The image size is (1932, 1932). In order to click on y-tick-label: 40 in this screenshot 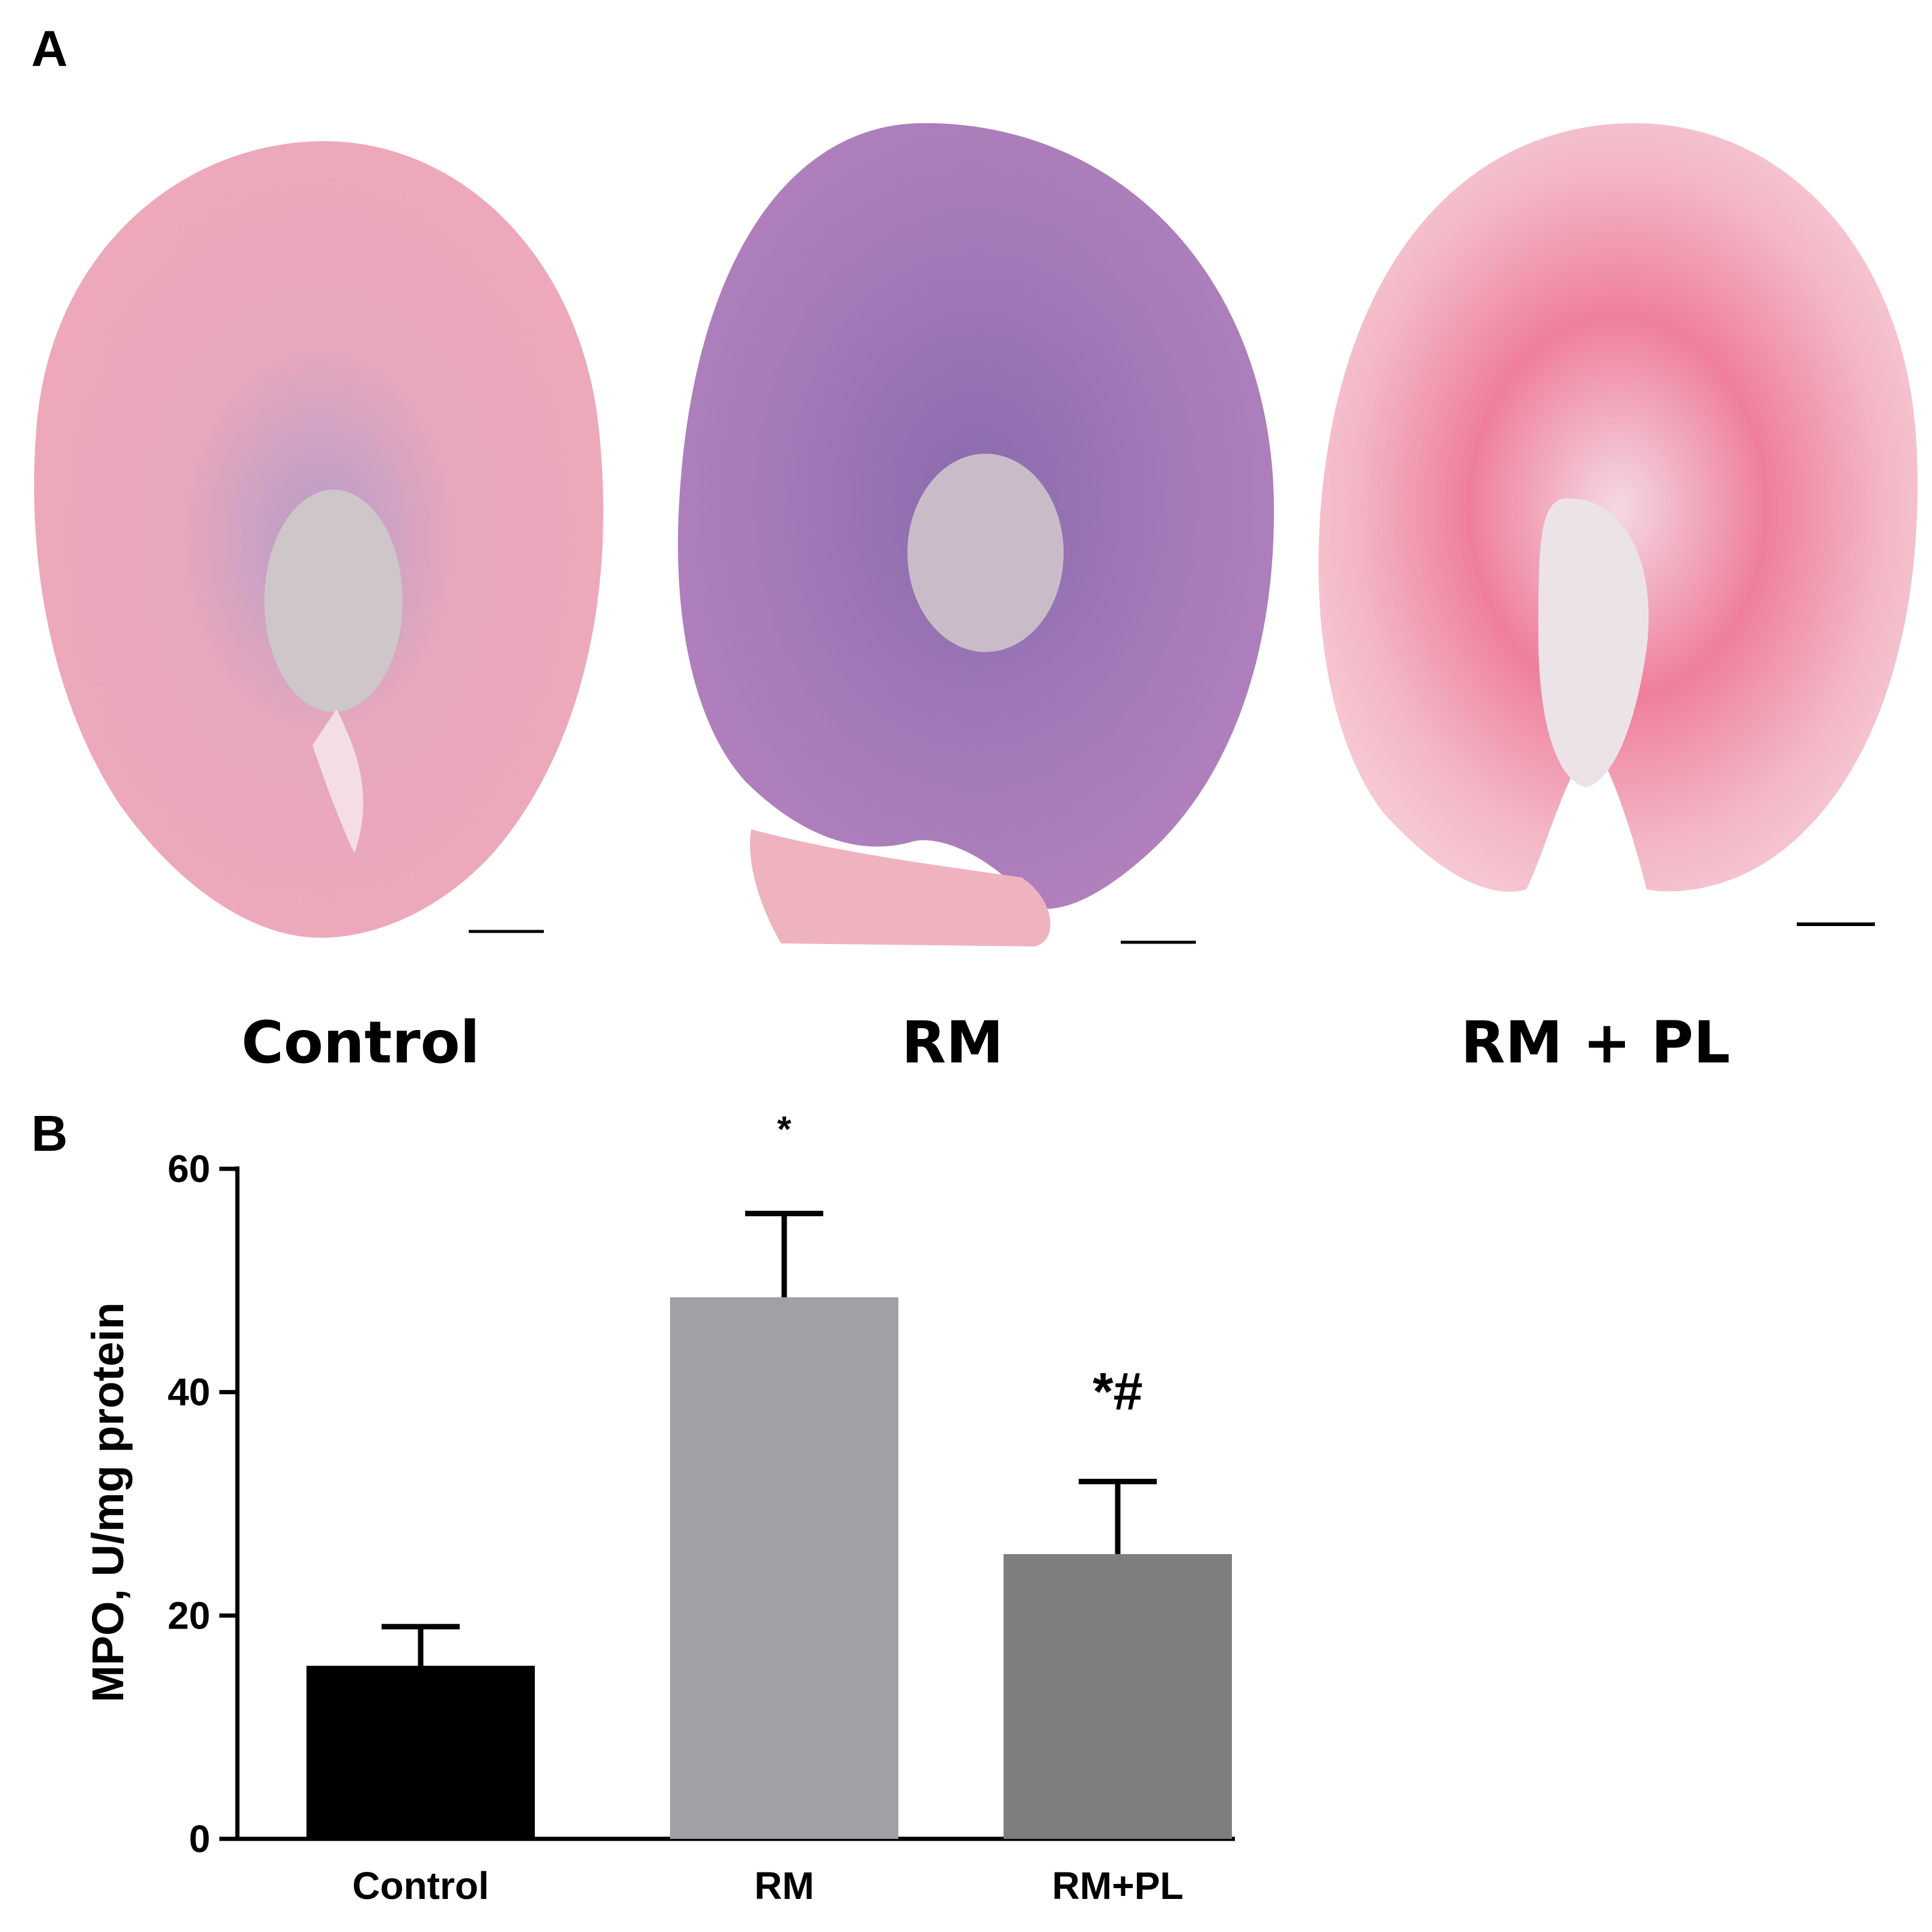, I will do `click(189, 1392)`.